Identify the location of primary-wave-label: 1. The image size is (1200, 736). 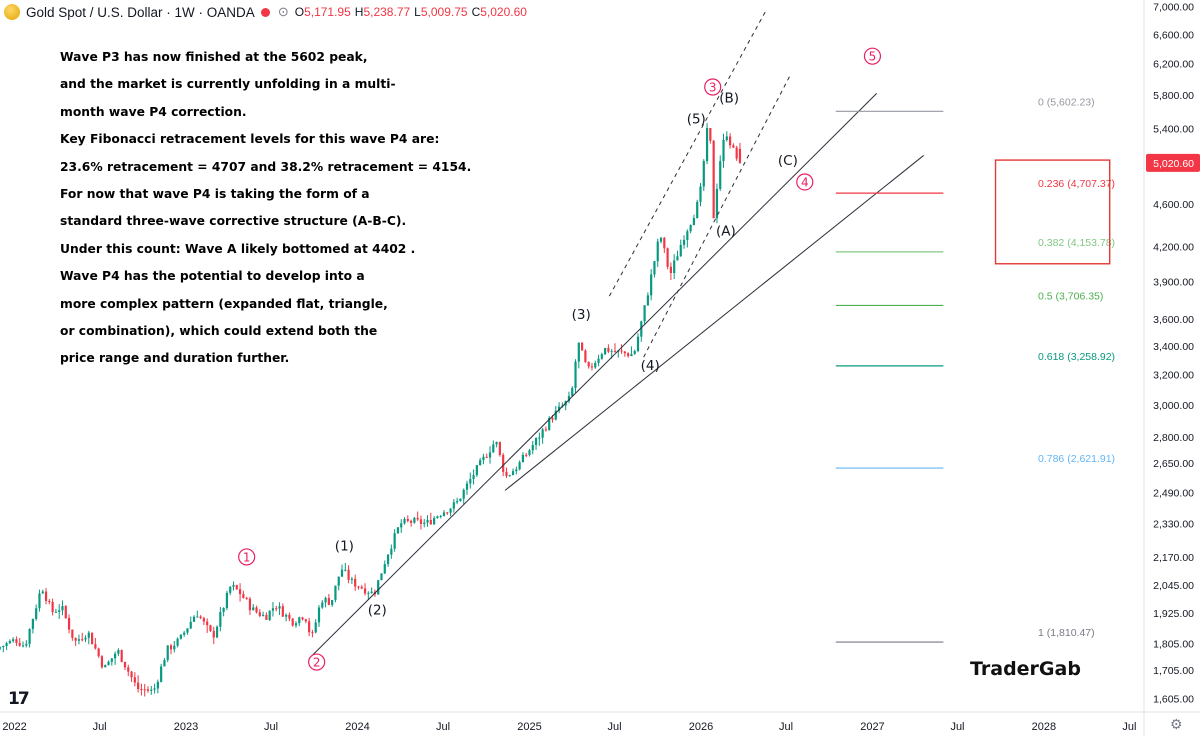
(247, 557).